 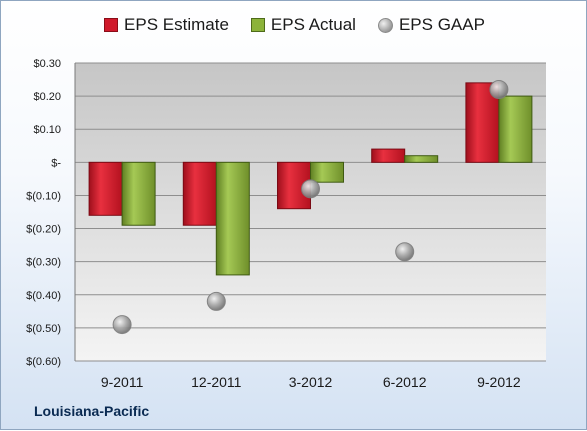 What do you see at coordinates (311, 382) in the screenshot?
I see `x-tick-label: 3-2012` at bounding box center [311, 382].